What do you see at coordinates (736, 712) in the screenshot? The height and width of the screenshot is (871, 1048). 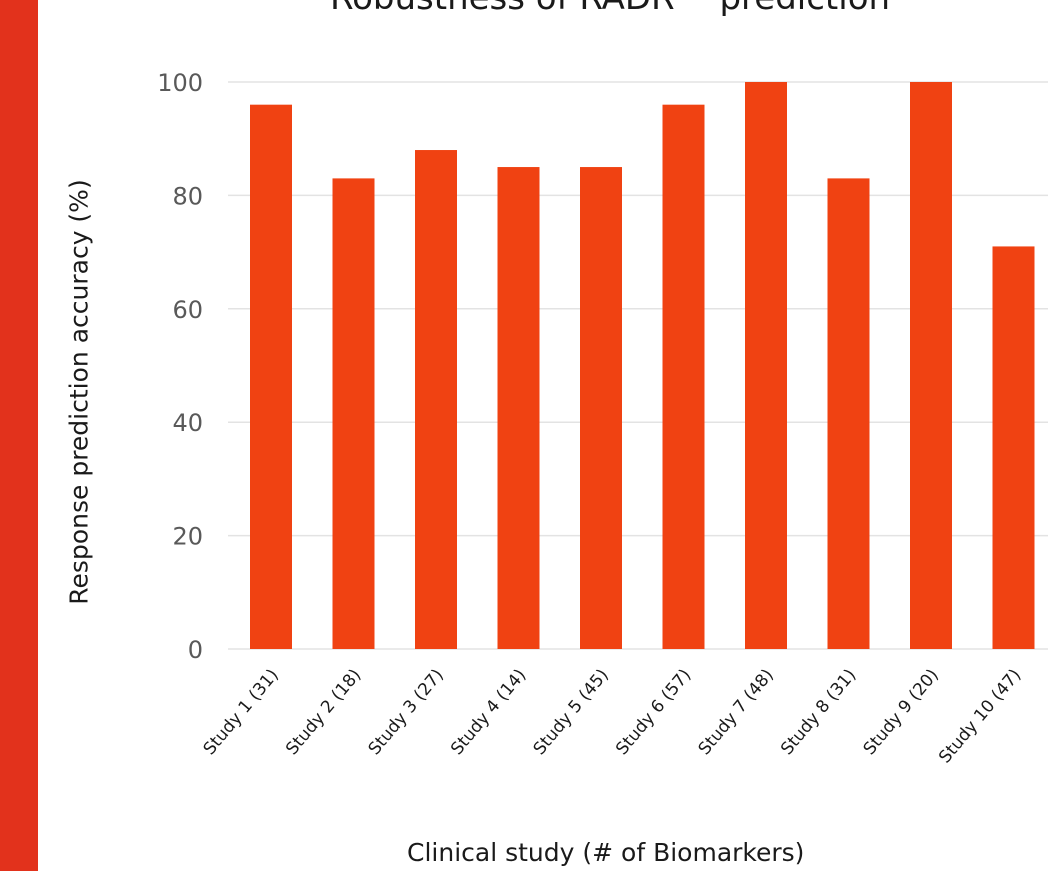 I see `x-tick-label: Study 7 (48)` at bounding box center [736, 712].